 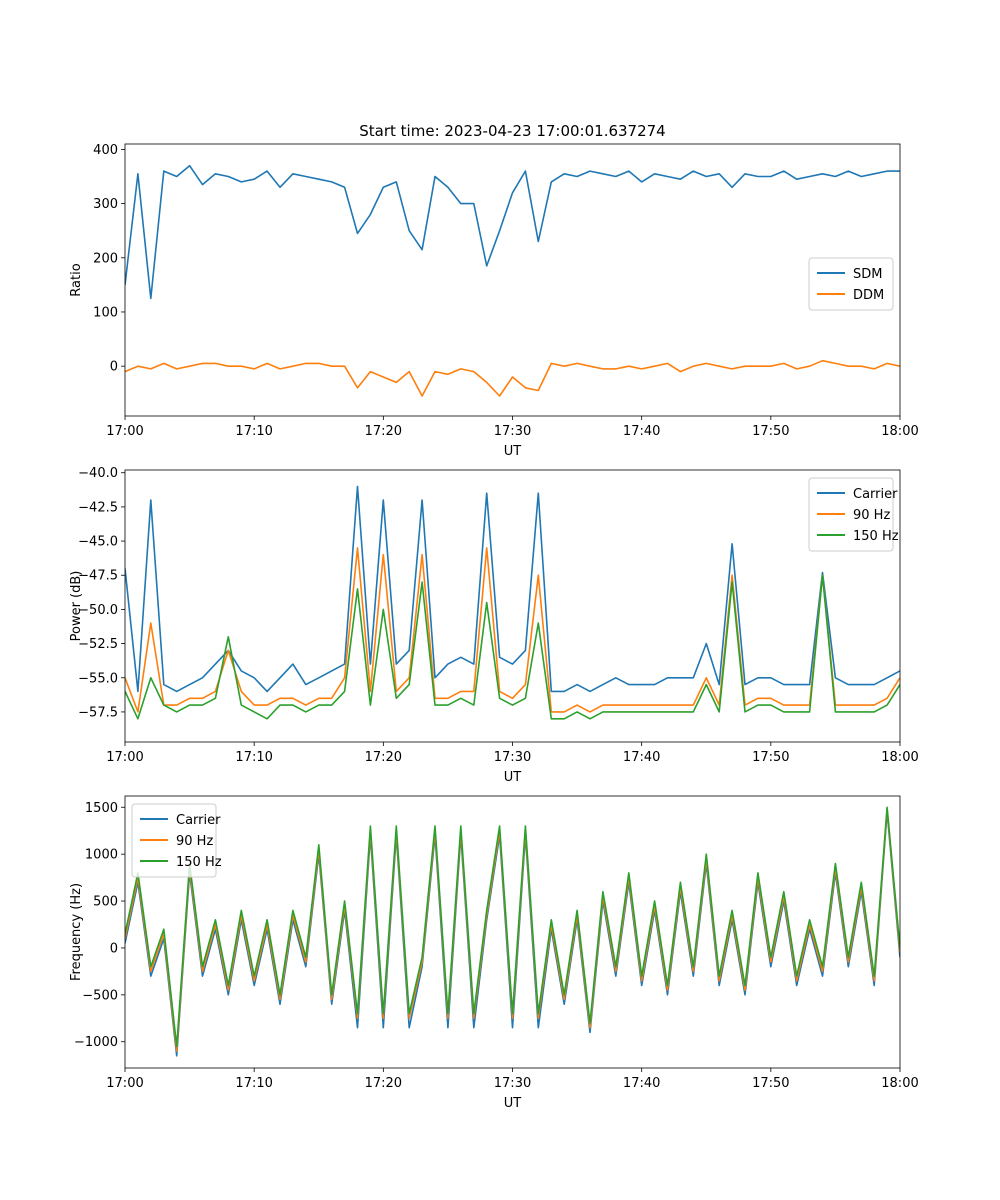 I want to click on series-line-carrier, so click(x=512, y=589).